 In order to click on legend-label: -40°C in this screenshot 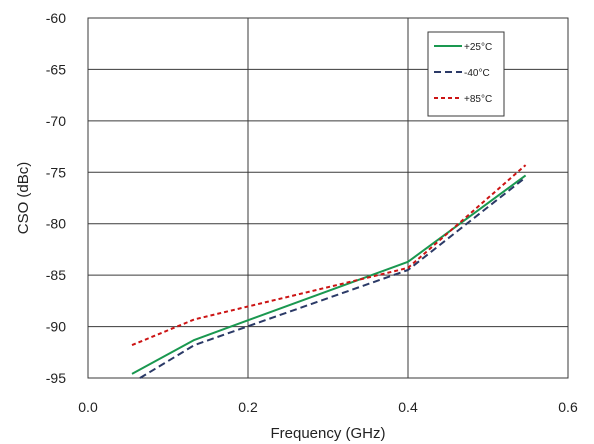, I will do `click(477, 73)`.